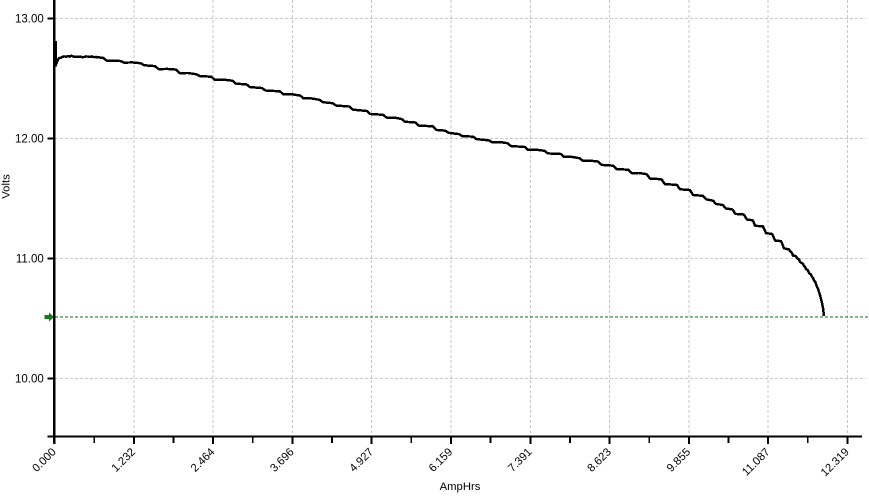 The image size is (869, 496). I want to click on svg-text: 12.00, so click(29, 140).